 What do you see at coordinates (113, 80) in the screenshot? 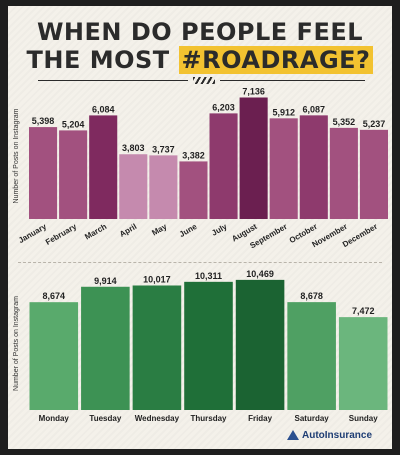
I see `title-rule-left` at bounding box center [113, 80].